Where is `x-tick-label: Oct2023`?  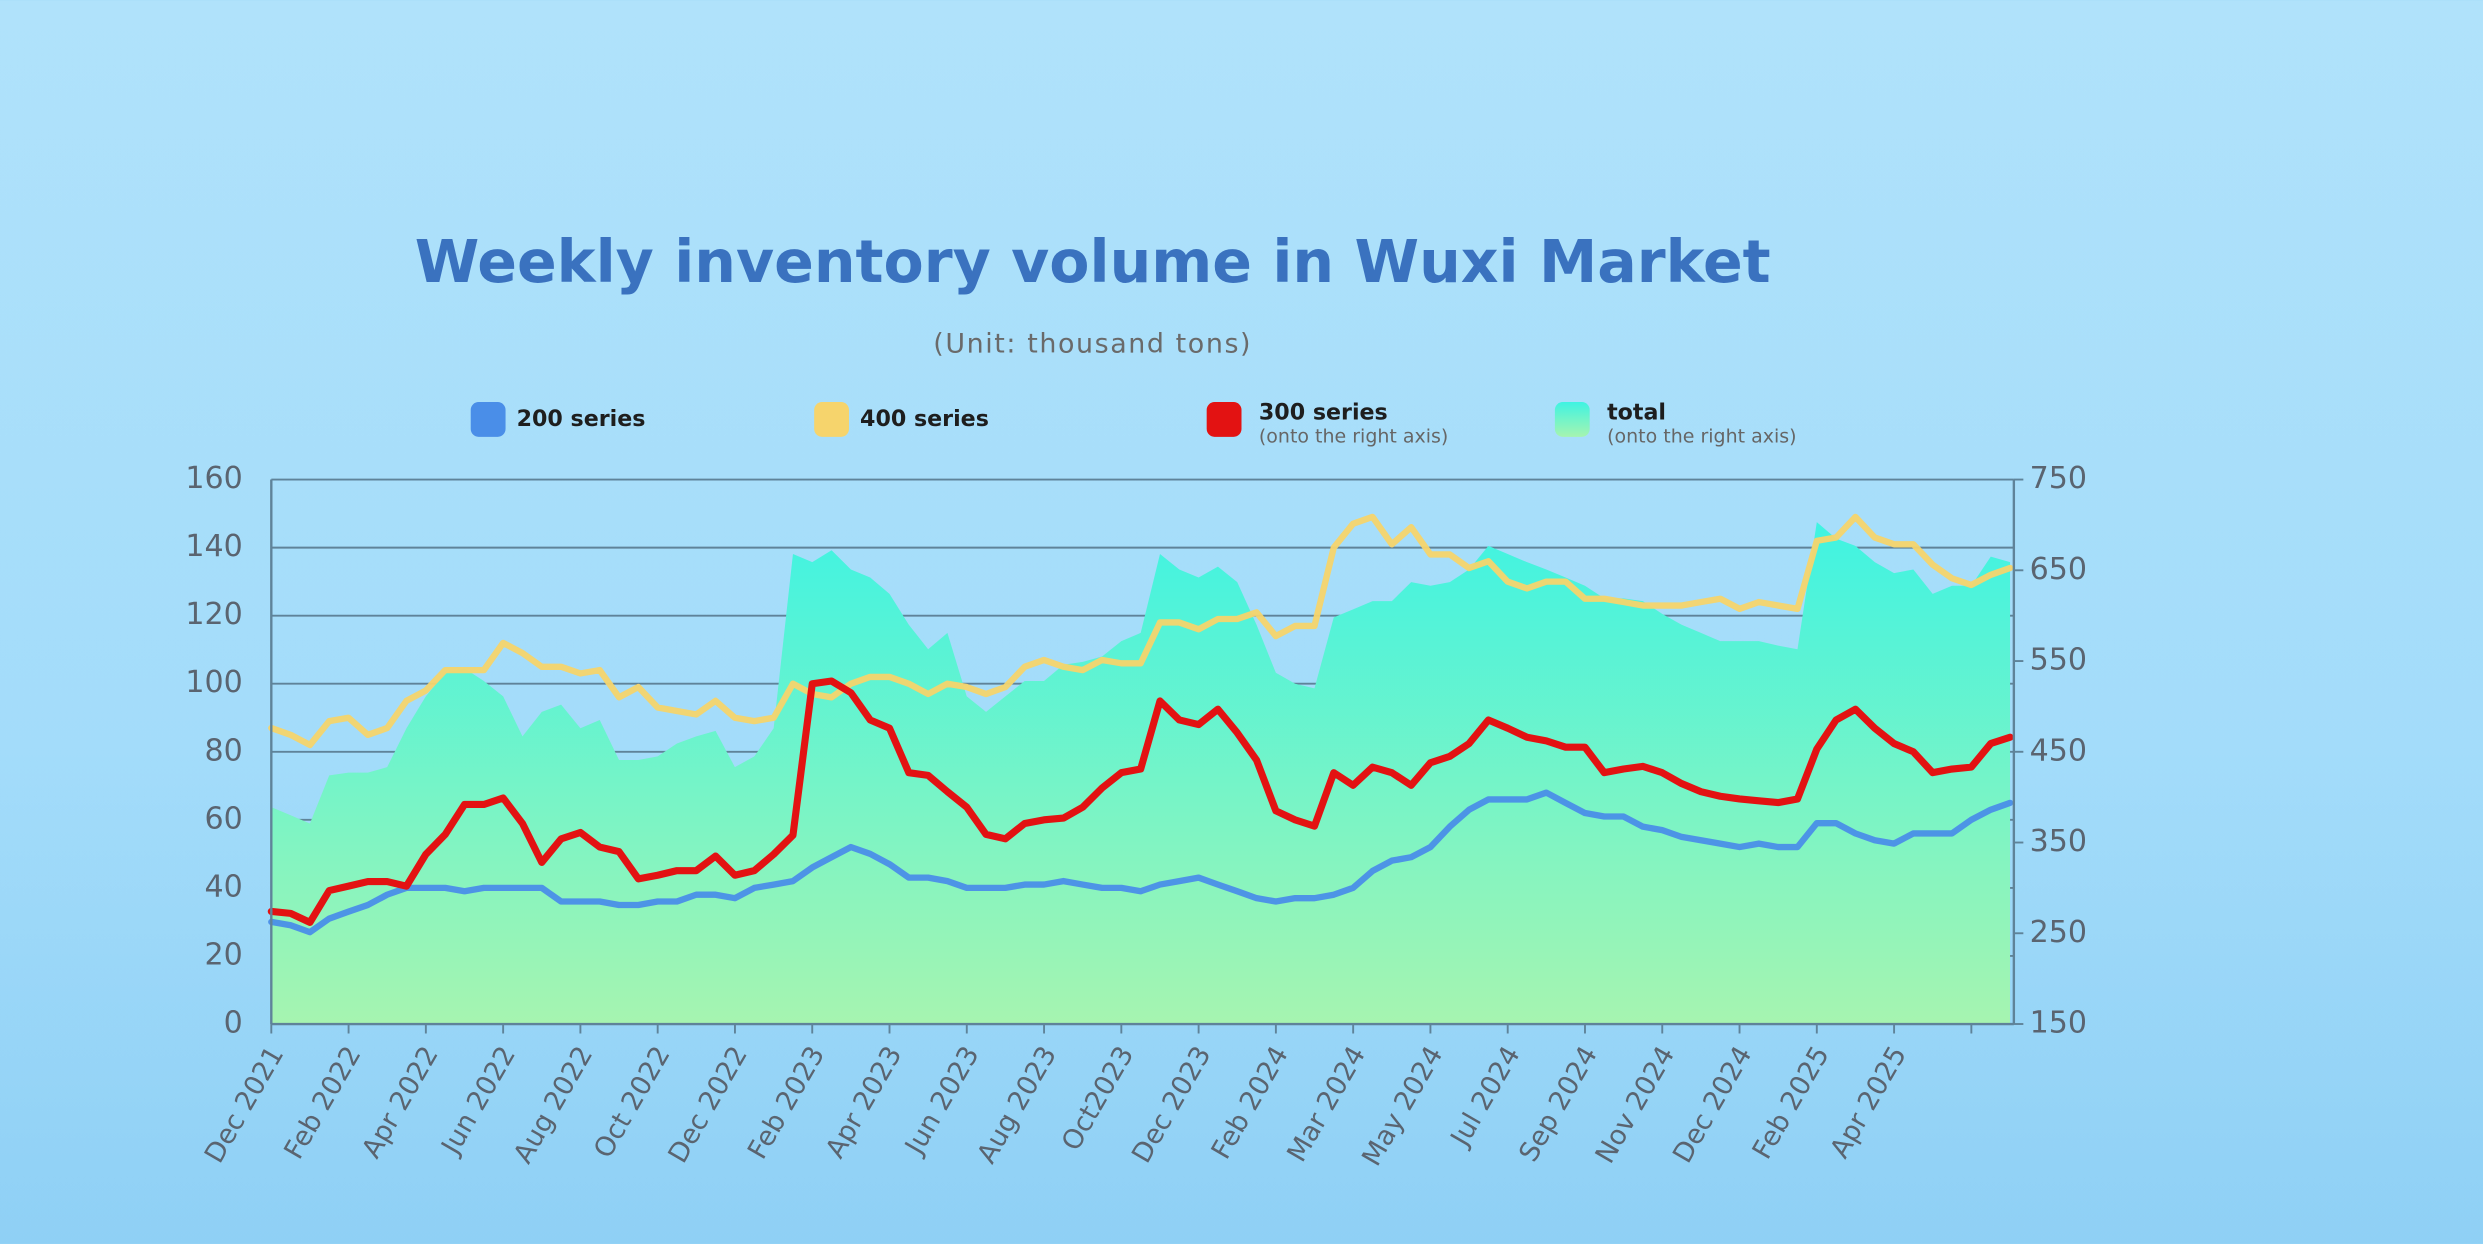
x-tick-label: Oct2023 is located at coordinates (1098, 1098).